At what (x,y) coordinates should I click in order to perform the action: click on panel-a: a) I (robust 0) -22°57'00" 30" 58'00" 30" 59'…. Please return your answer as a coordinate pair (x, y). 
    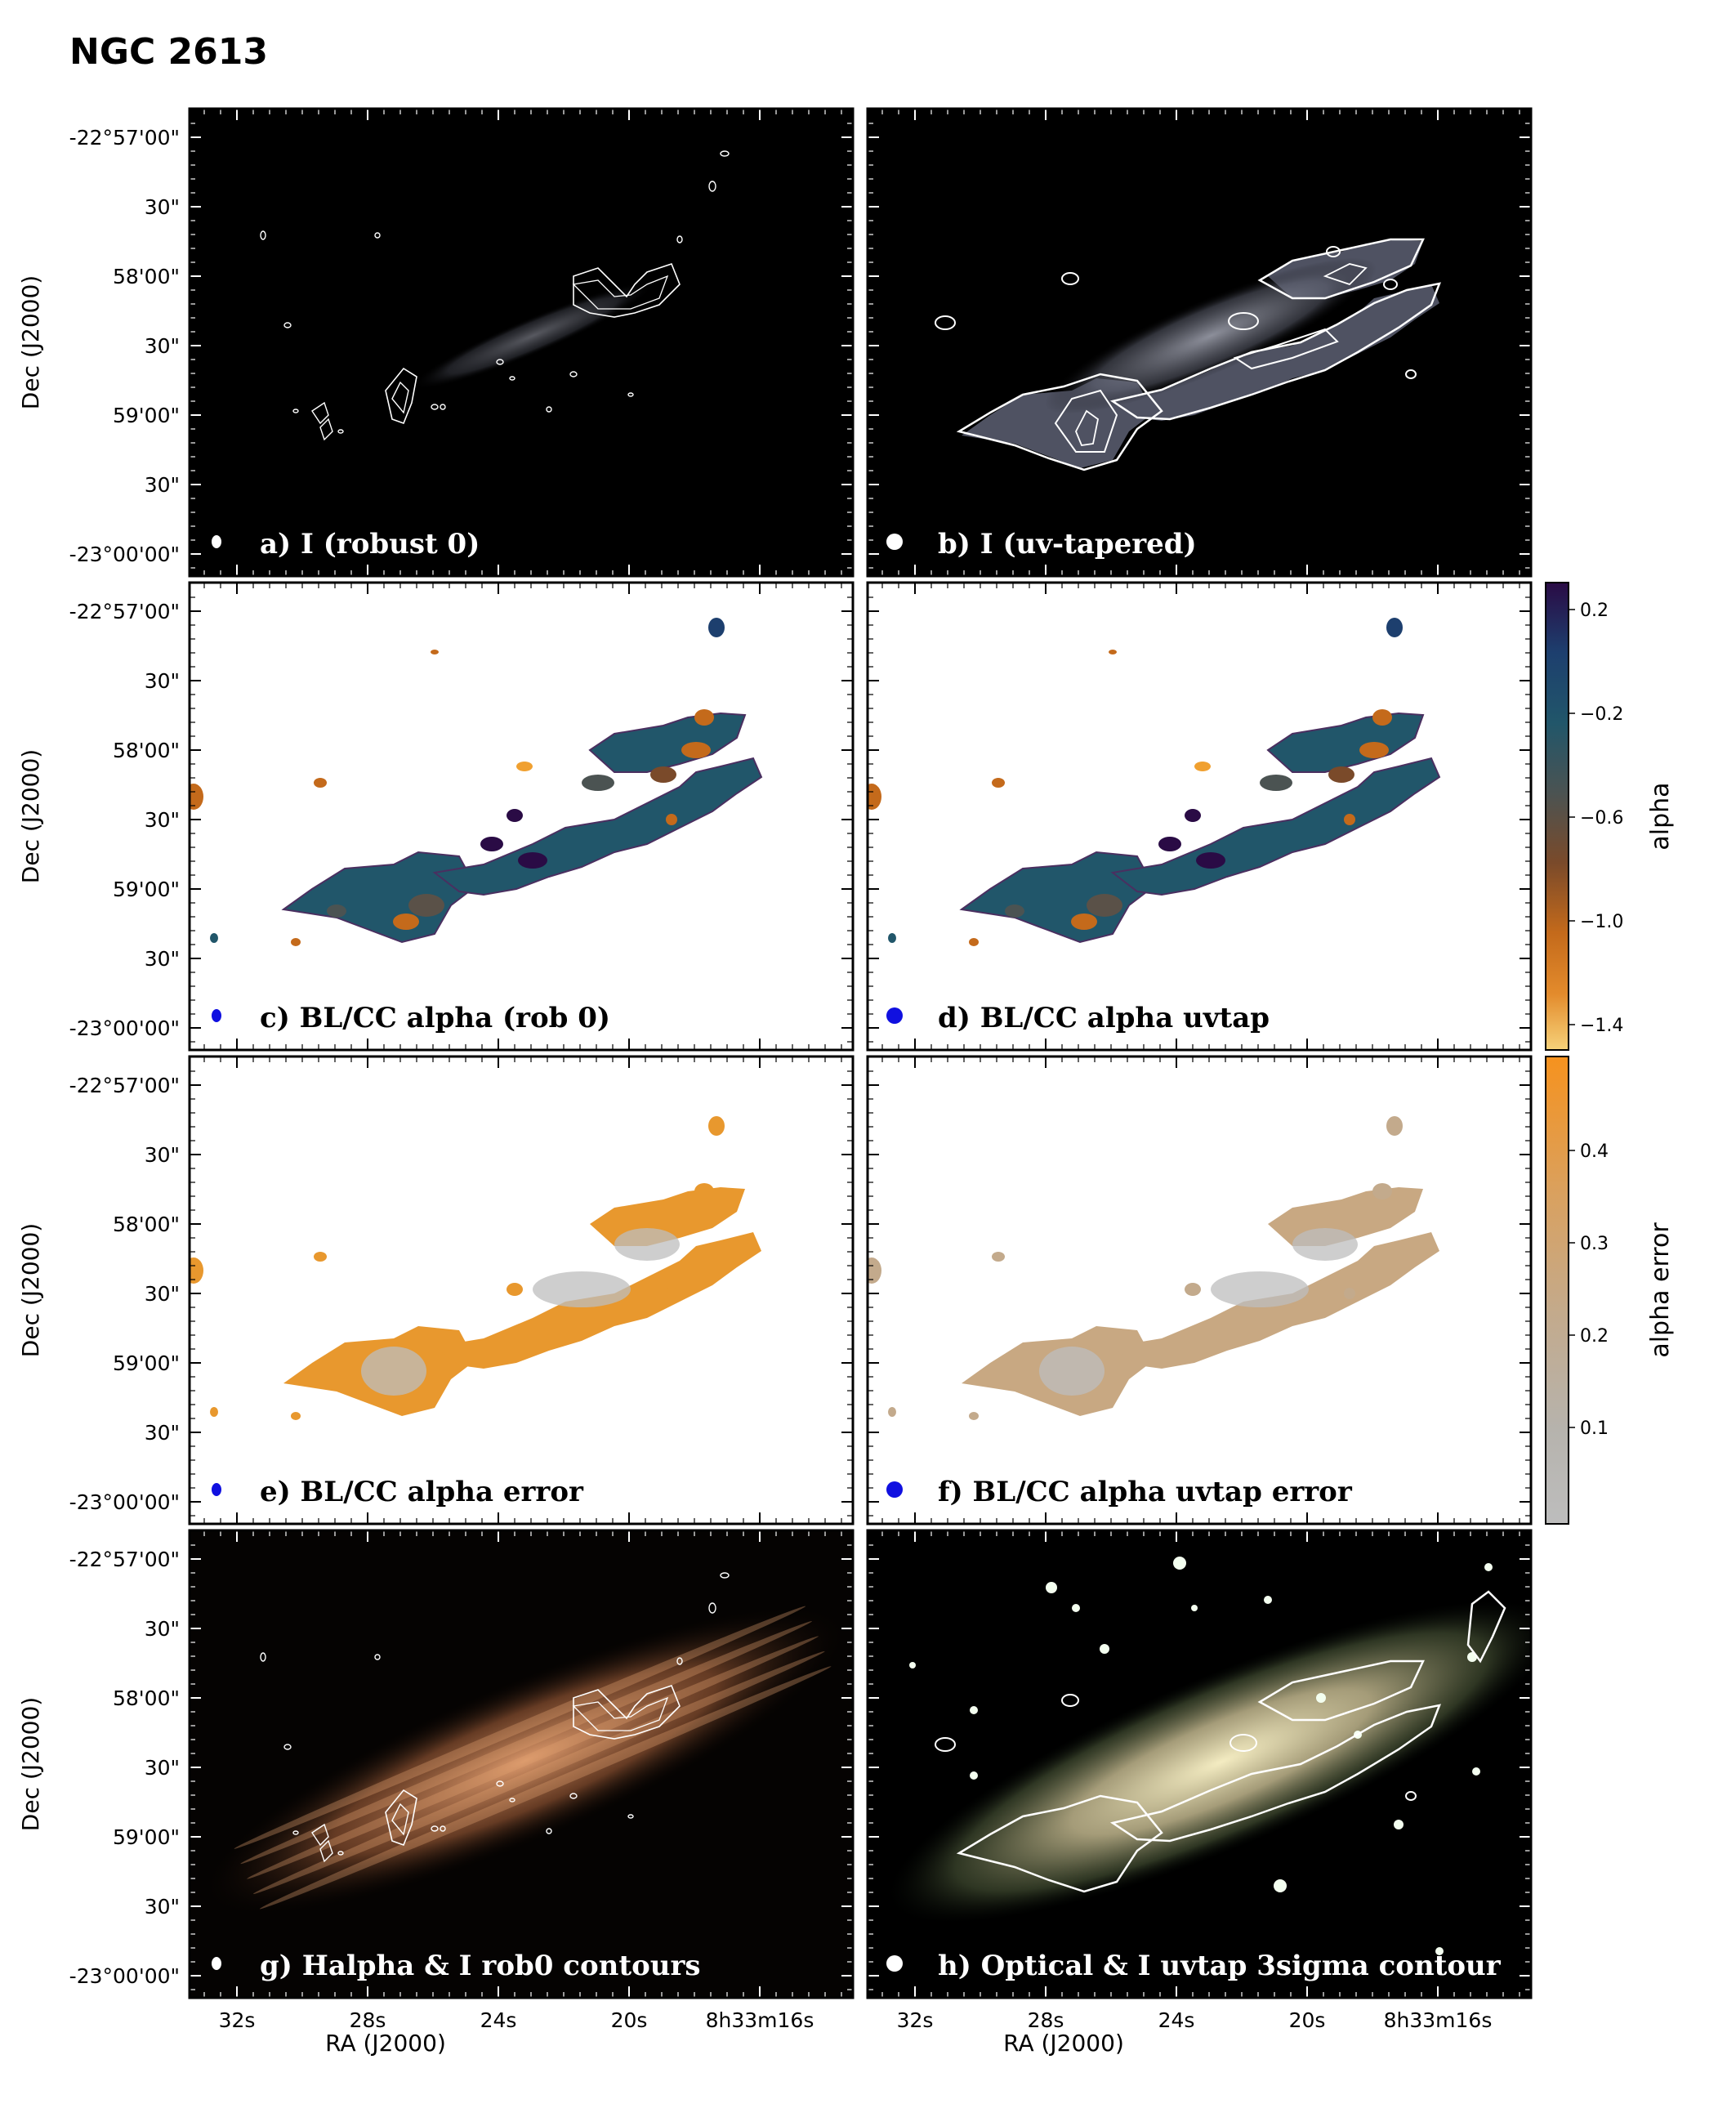
    Looking at the image, I should click on (436, 342).